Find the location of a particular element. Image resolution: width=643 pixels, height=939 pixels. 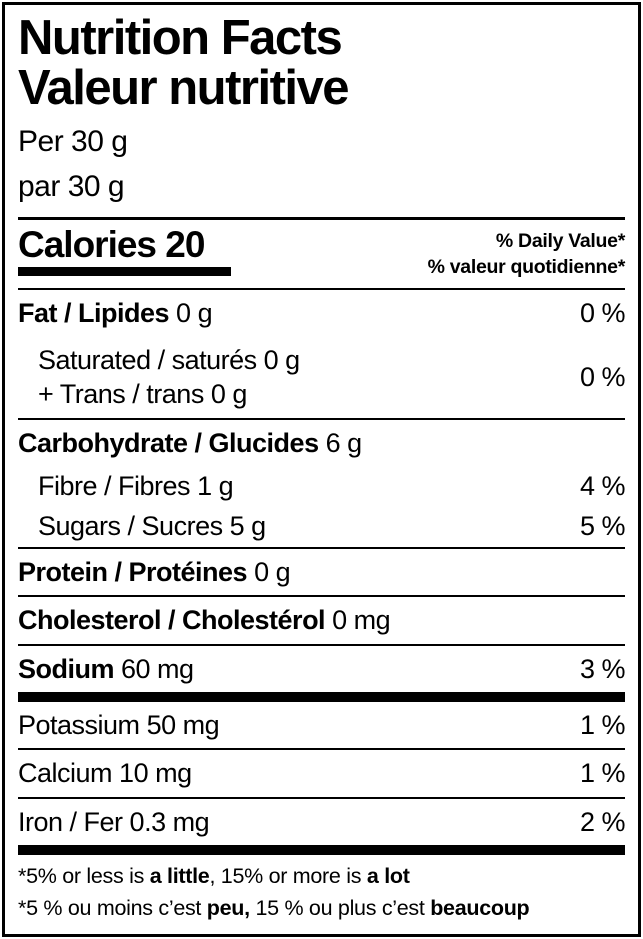

nutrient-amount: 50 mg is located at coordinates (183, 724).